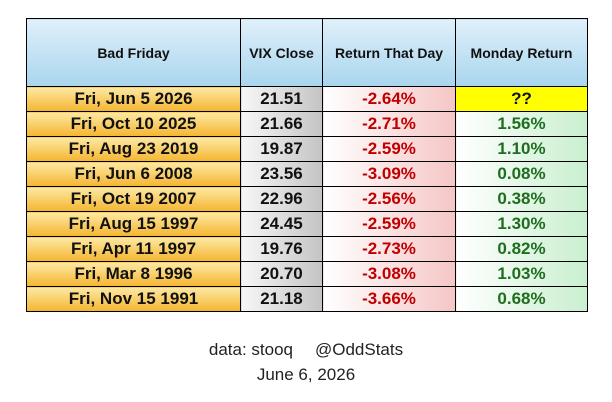 This screenshot has width=612, height=402. What do you see at coordinates (133, 224) in the screenshot?
I see `date-cell: Fri, Aug 15 1997` at bounding box center [133, 224].